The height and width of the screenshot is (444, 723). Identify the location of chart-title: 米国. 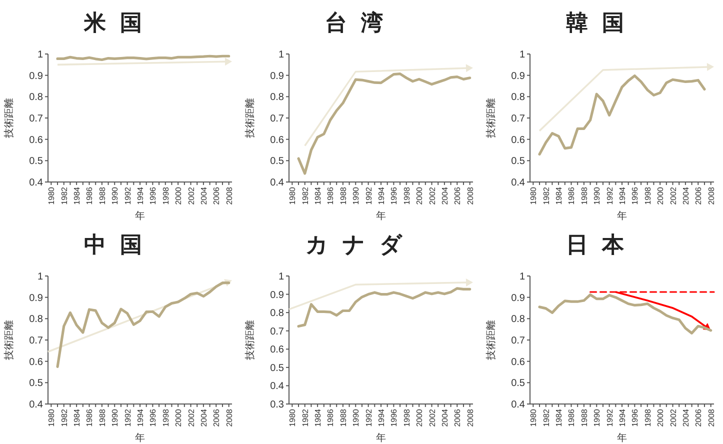
(119, 22).